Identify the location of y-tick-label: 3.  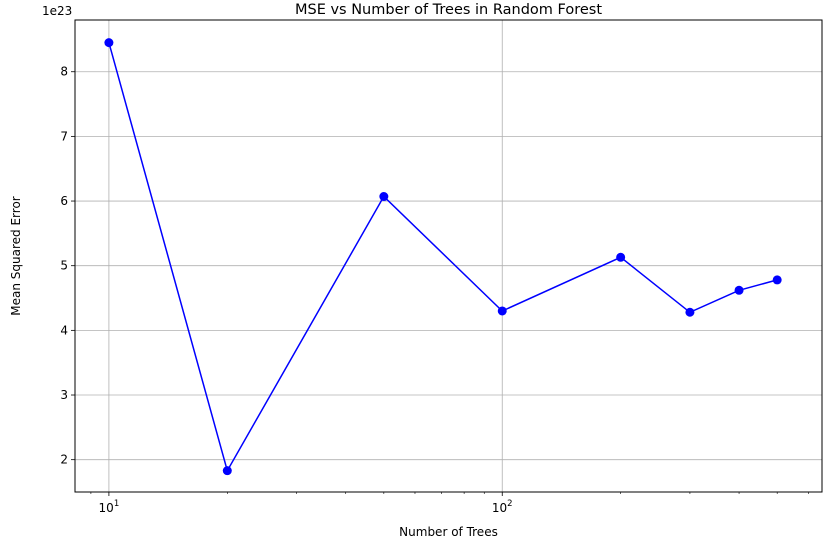
(64, 395).